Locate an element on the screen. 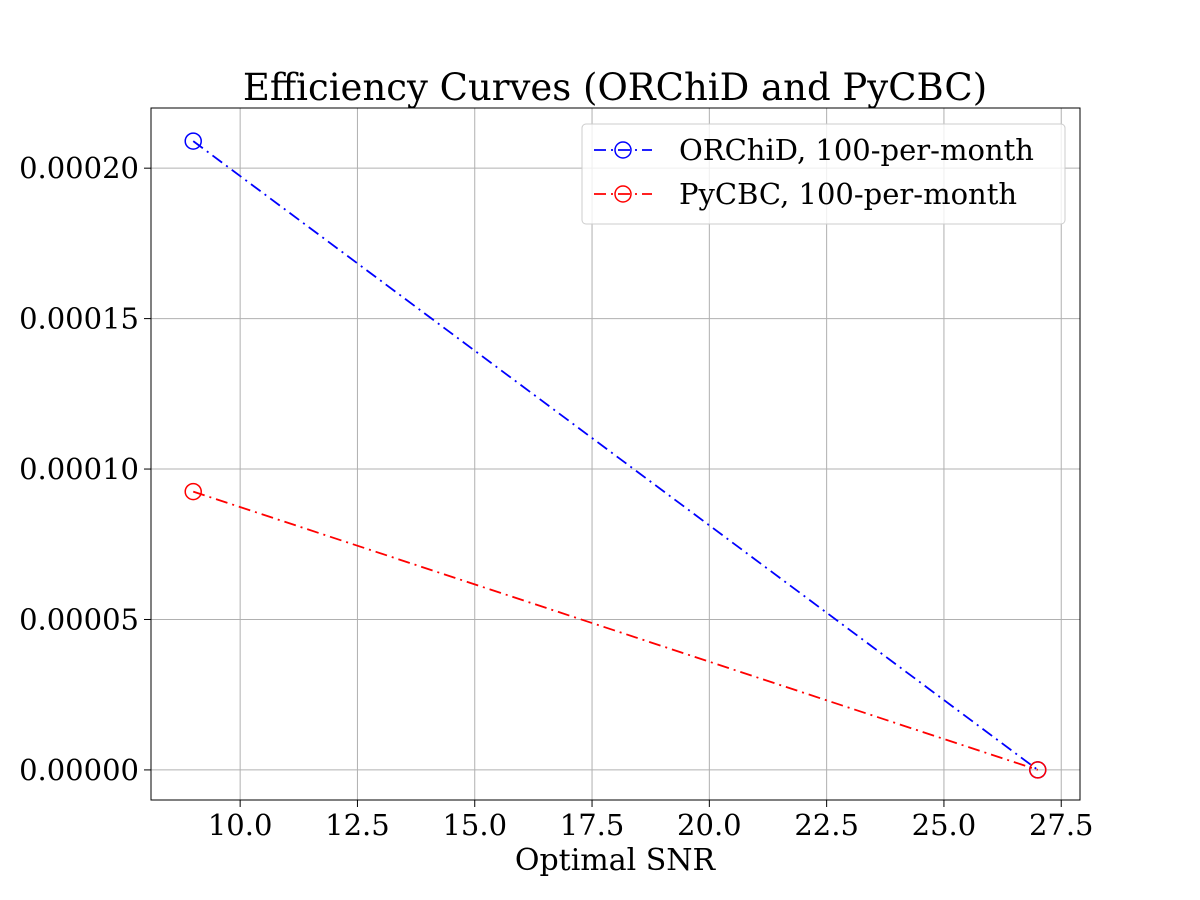 This screenshot has height=900, width=1200. series-0-point is located at coordinates (193, 141).